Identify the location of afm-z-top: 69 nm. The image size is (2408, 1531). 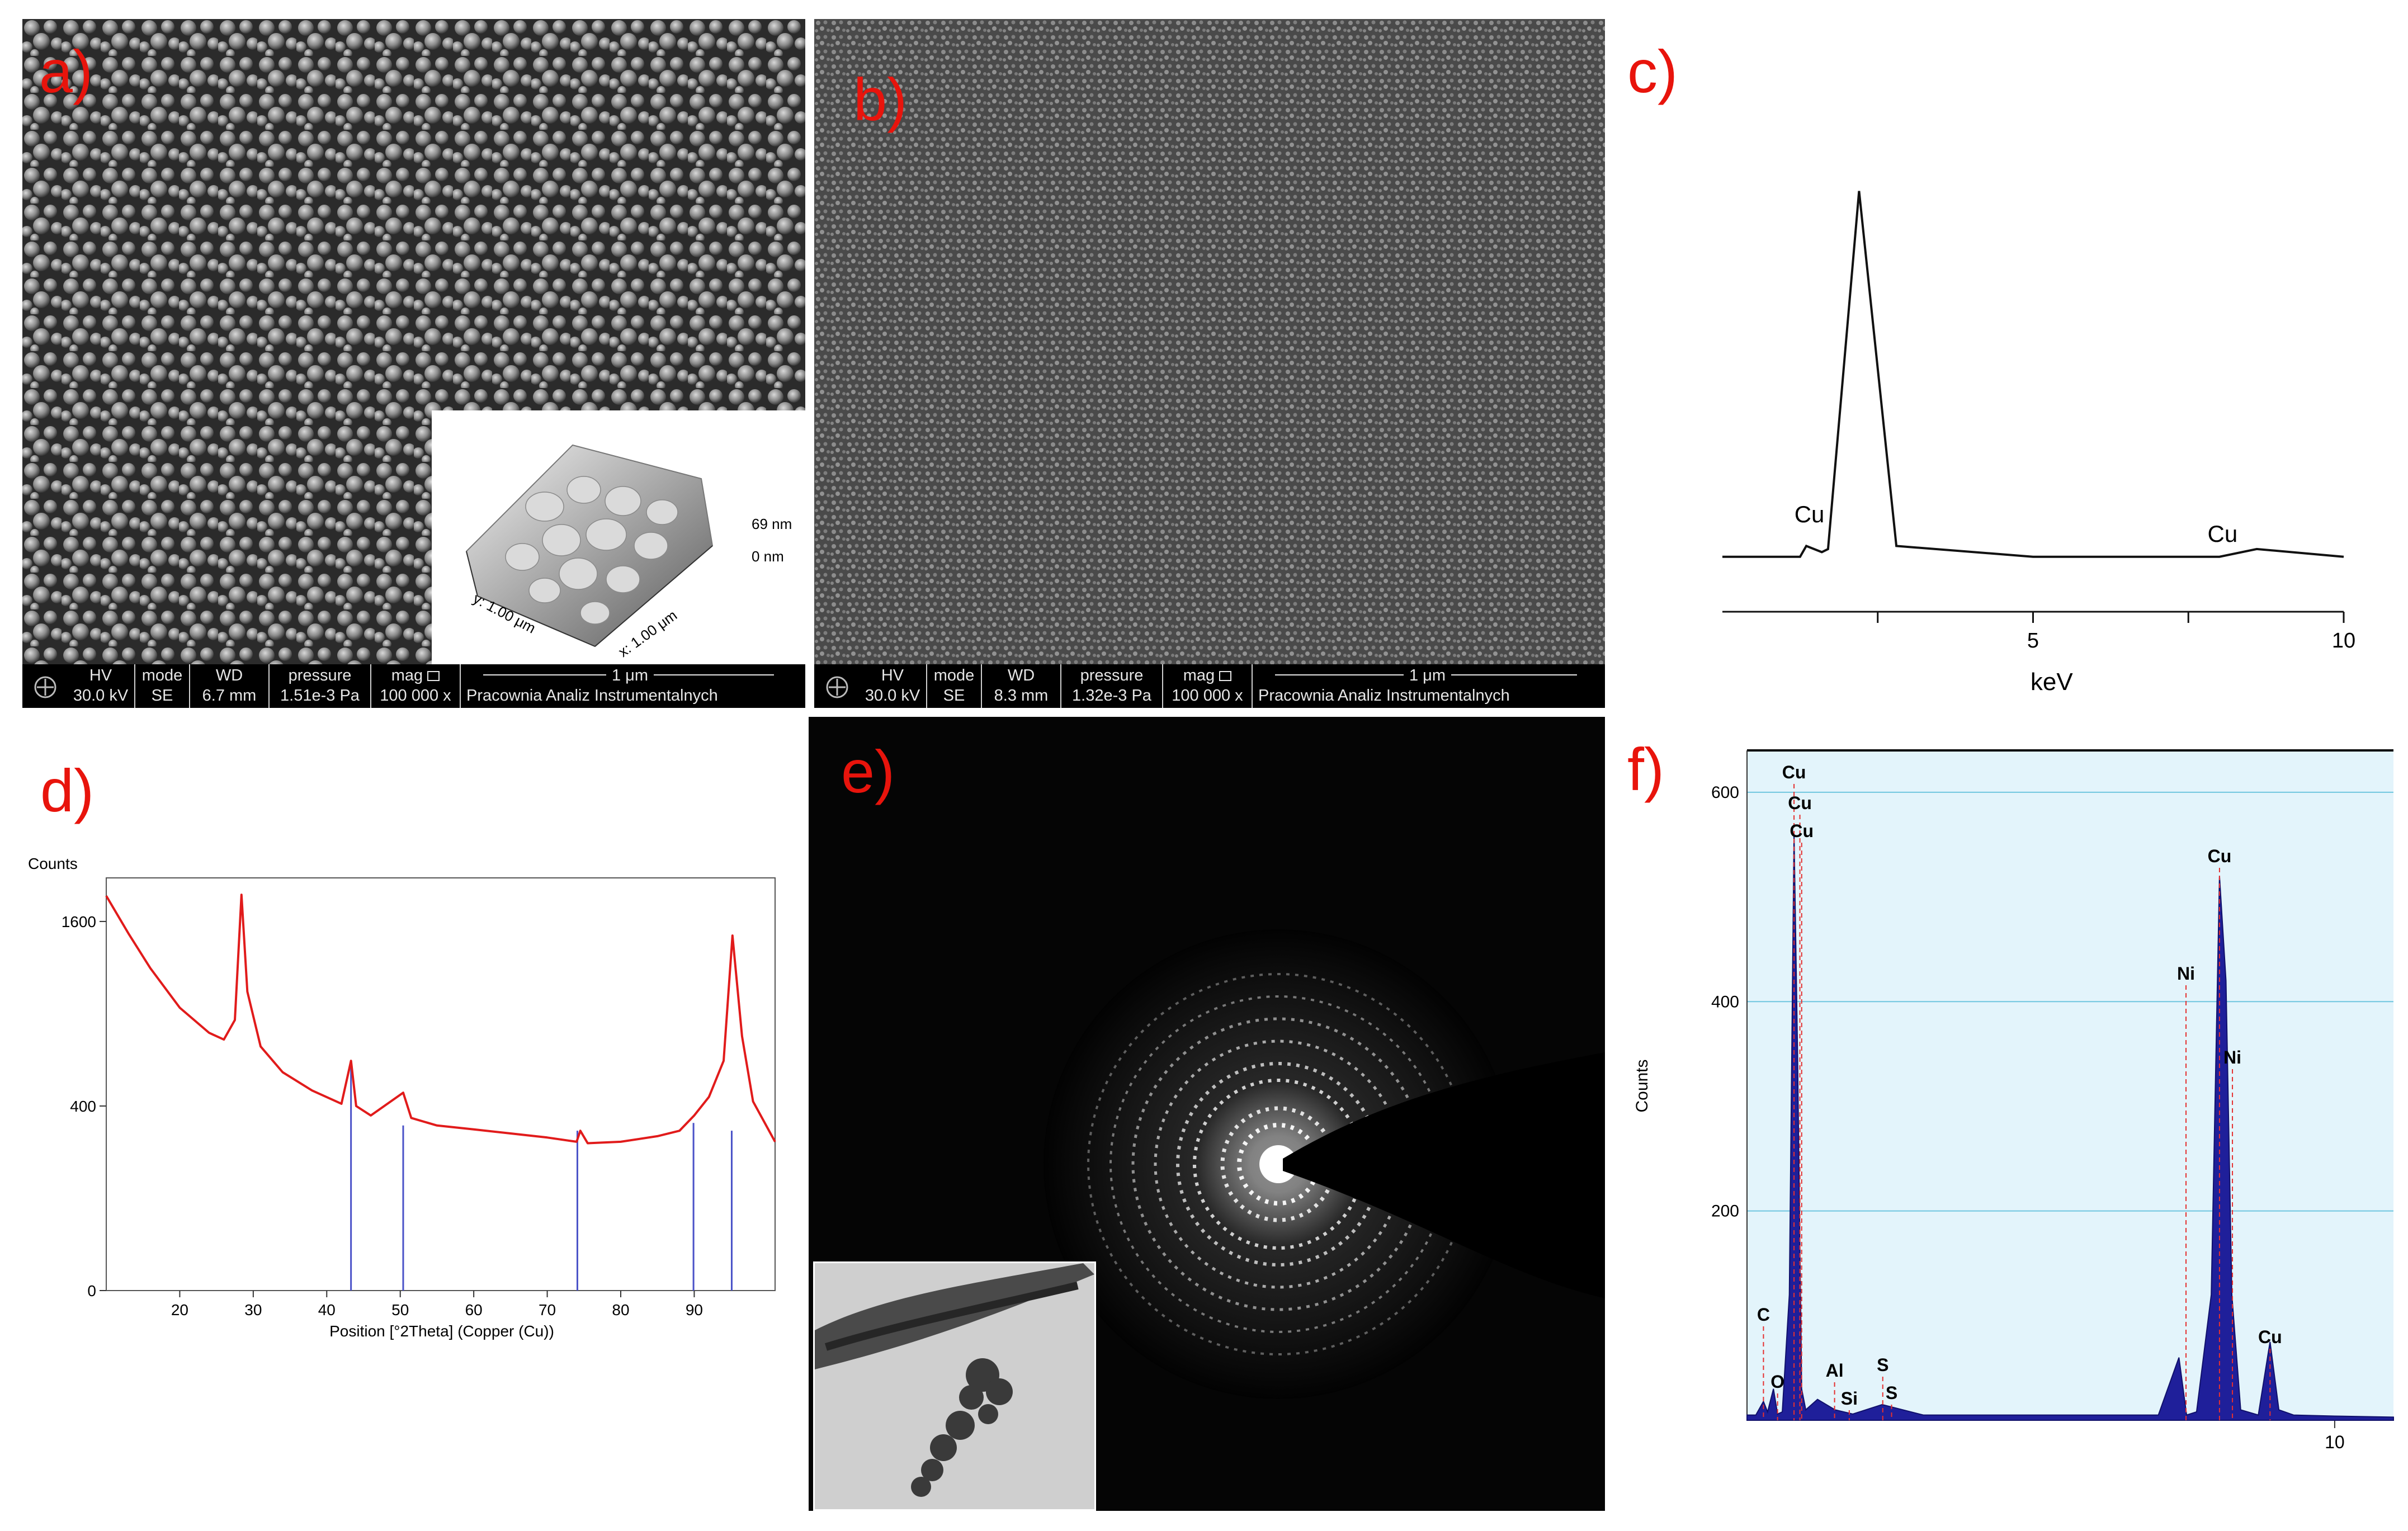
(772, 524).